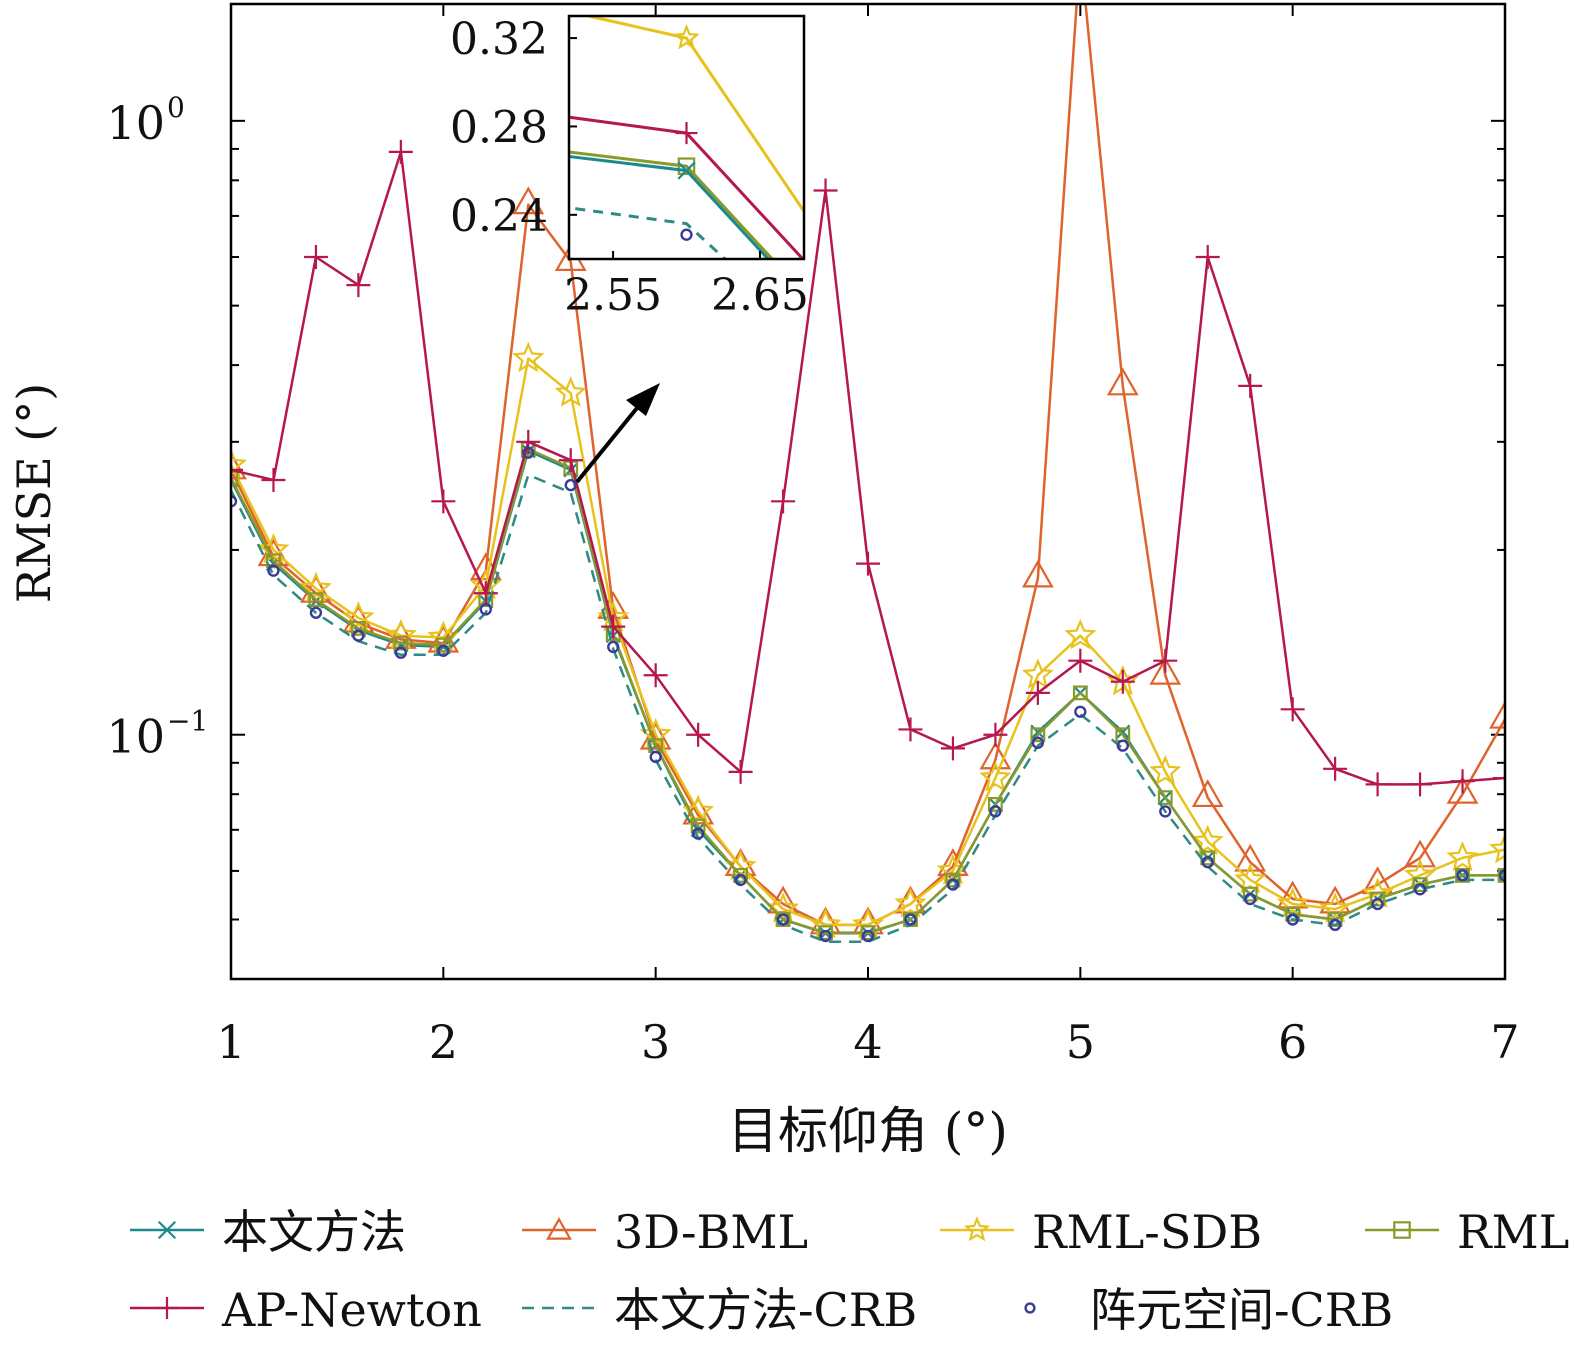  What do you see at coordinates (187, 721) in the screenshot?
I see `y-tick-label-exponent: −1` at bounding box center [187, 721].